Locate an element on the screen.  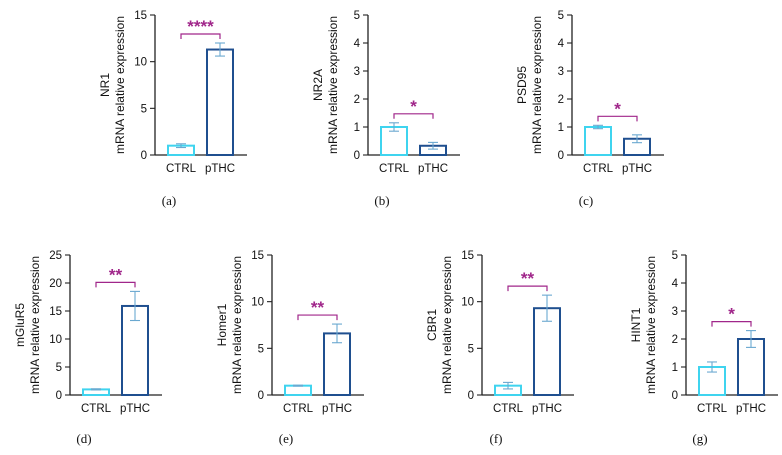
panel-caption: (d) is located at coordinates (83, 438).